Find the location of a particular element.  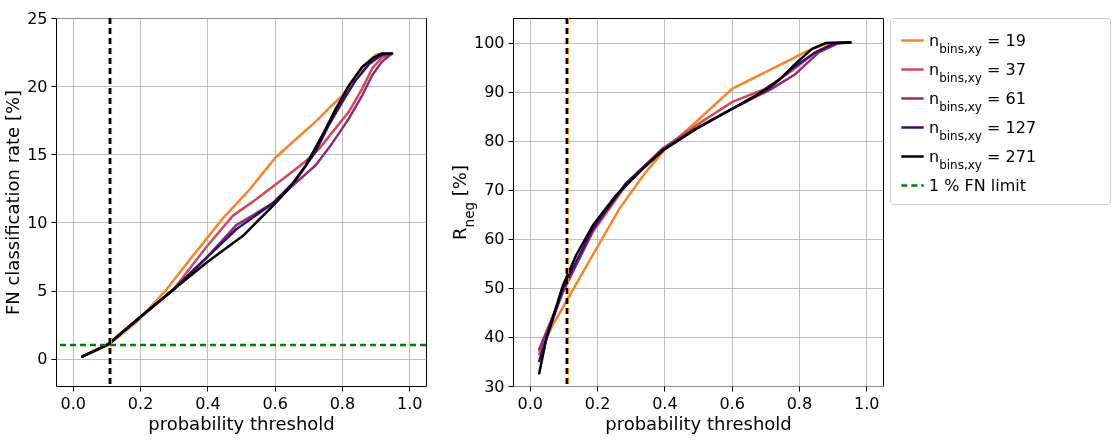

legend-label: n$_{bins,xy}$ = 271 is located at coordinates (983, 159).